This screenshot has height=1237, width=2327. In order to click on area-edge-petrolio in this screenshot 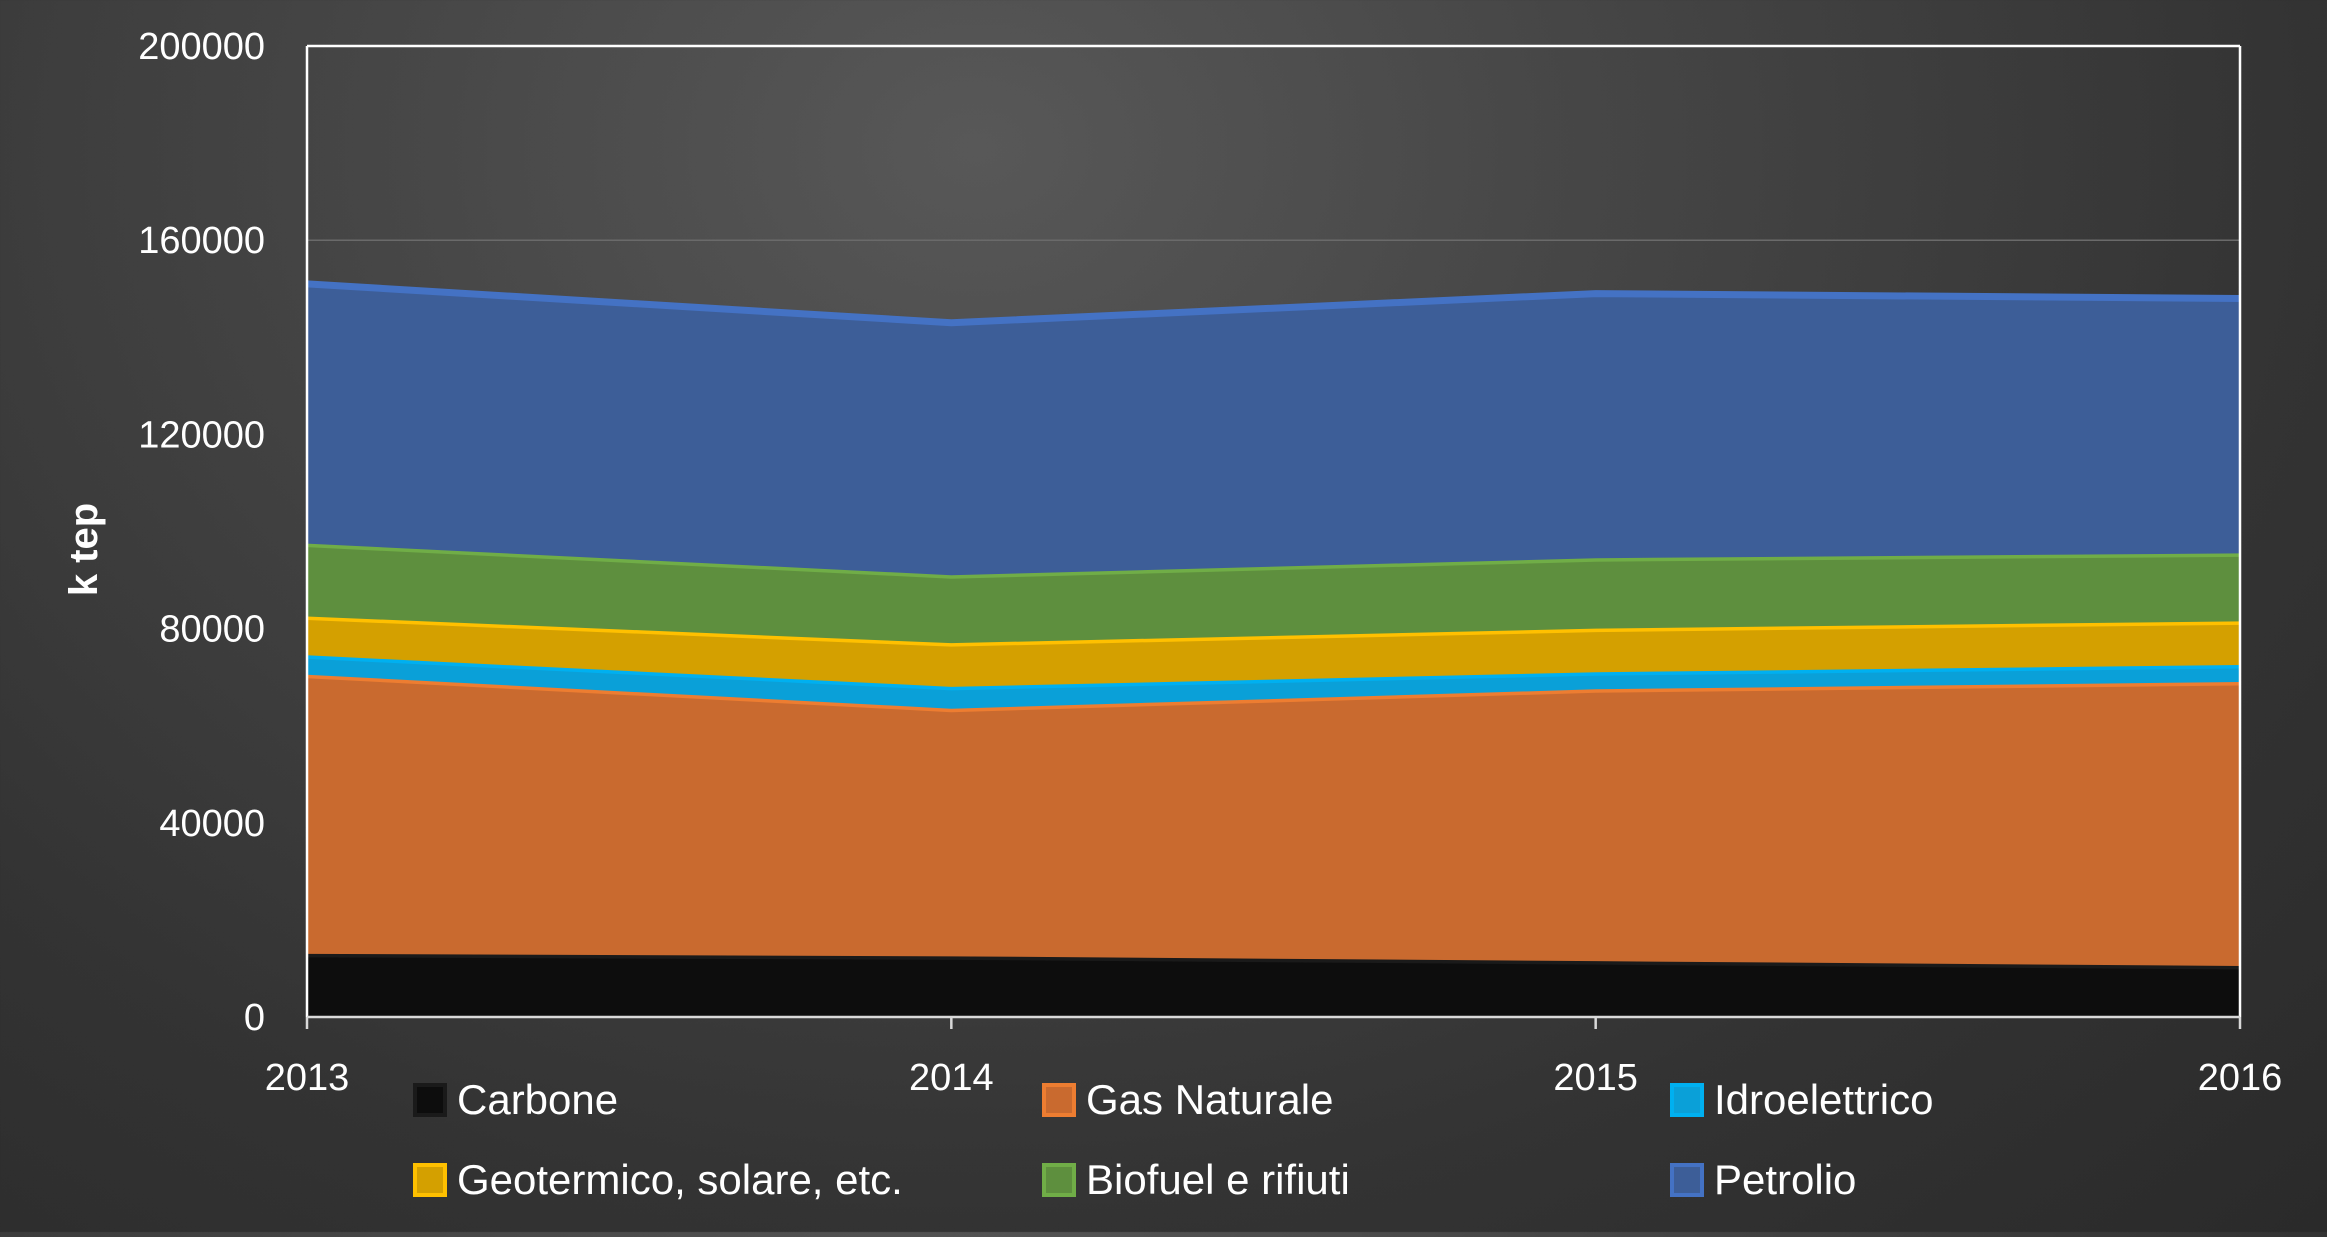, I will do `click(1273, 303)`.